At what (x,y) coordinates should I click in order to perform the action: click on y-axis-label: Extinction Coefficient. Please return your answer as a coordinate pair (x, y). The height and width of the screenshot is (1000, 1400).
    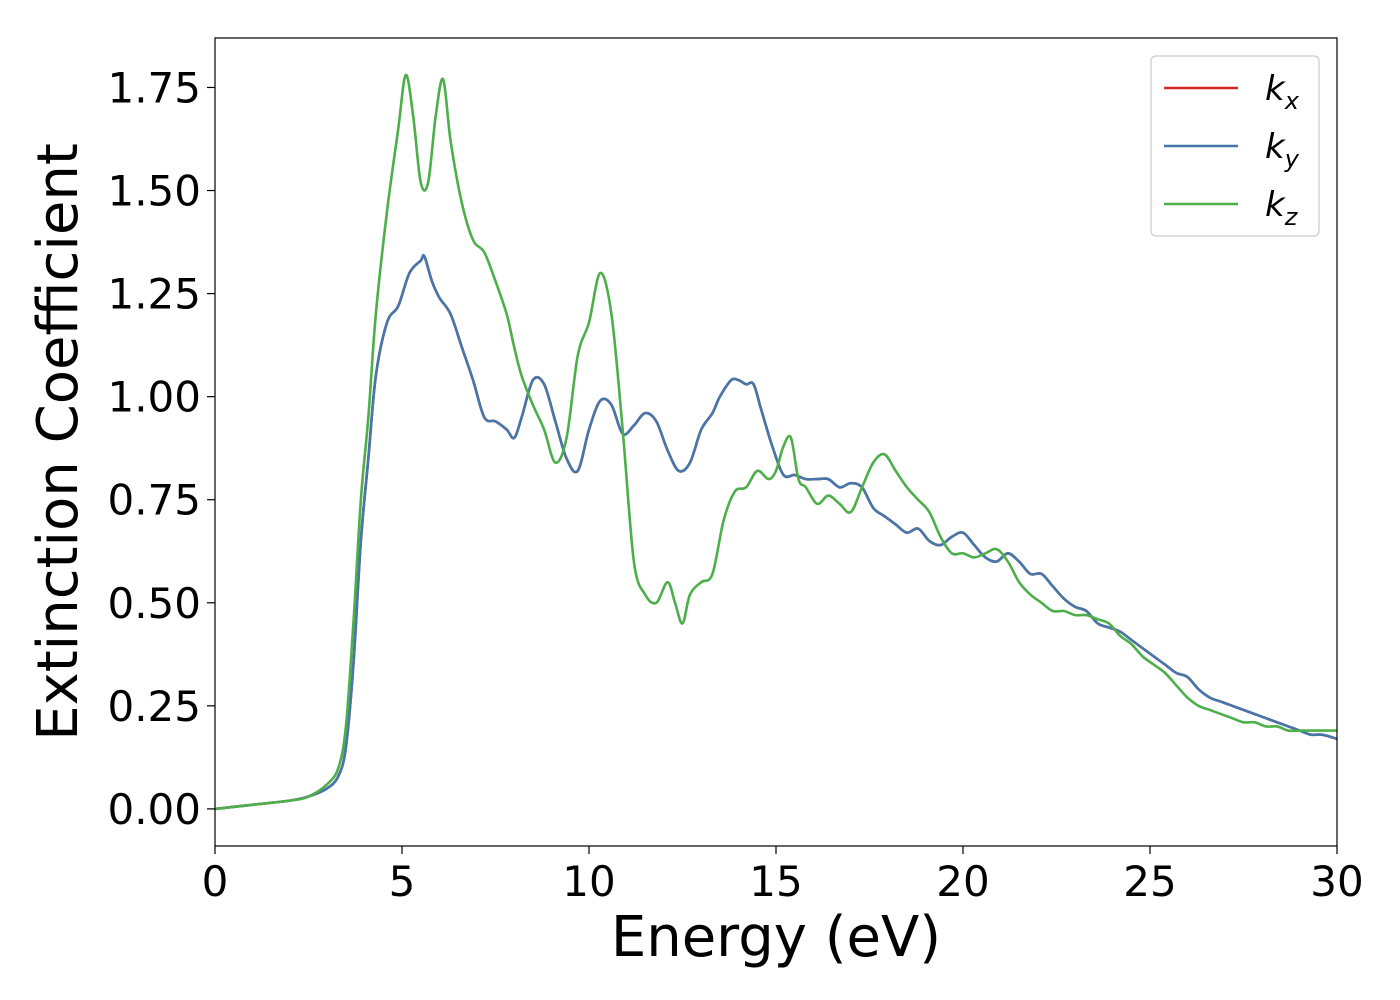
    Looking at the image, I should click on (58, 442).